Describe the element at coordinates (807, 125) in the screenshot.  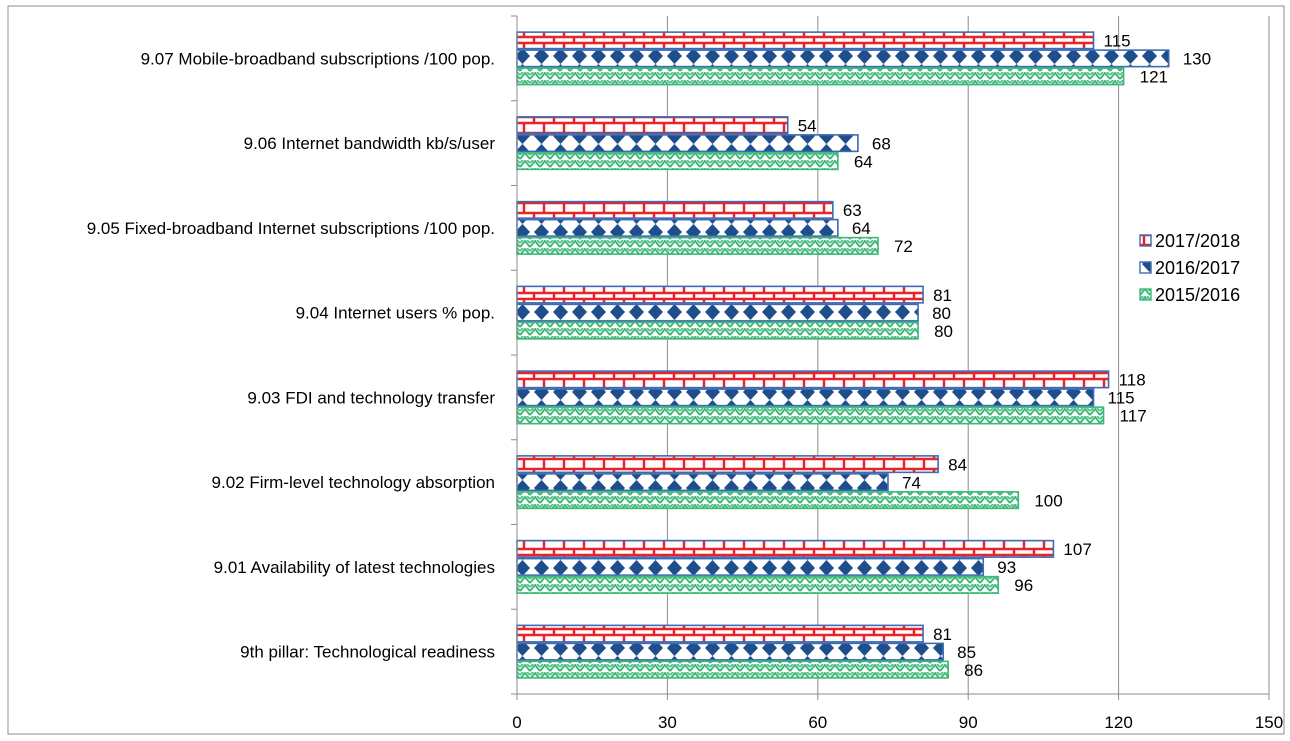
I see `data-label: 54` at that location.